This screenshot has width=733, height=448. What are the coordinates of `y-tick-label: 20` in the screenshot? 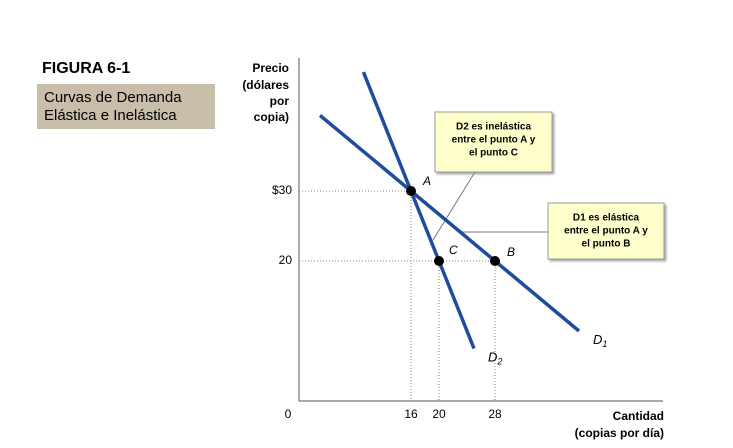 It's located at (286, 260).